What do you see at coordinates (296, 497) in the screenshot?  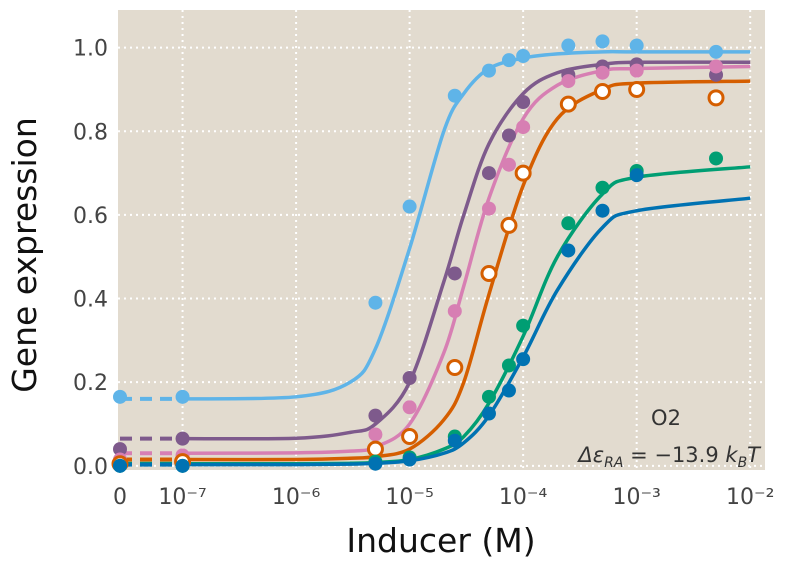 I see `x-tick-label: 10⁻⁶` at bounding box center [296, 497].